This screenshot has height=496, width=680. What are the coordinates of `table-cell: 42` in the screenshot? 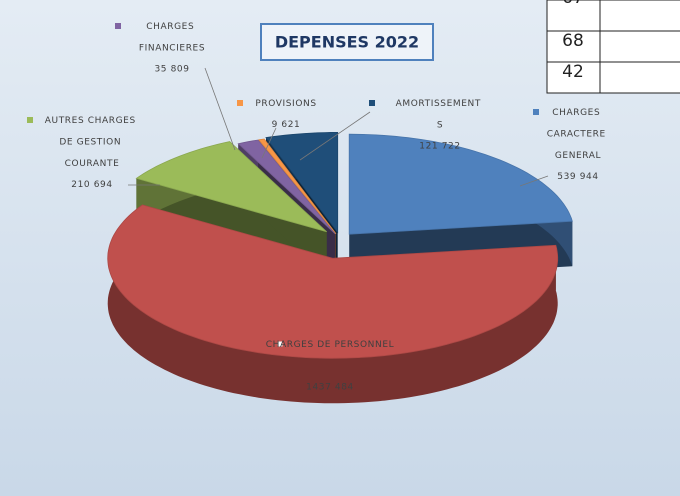 It's located at (573, 72).